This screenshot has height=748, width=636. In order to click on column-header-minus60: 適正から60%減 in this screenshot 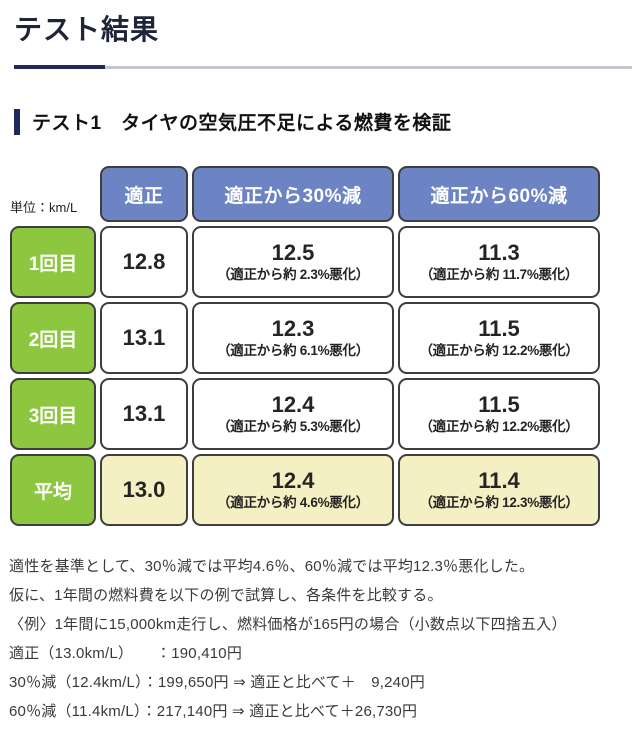, I will do `click(499, 194)`.